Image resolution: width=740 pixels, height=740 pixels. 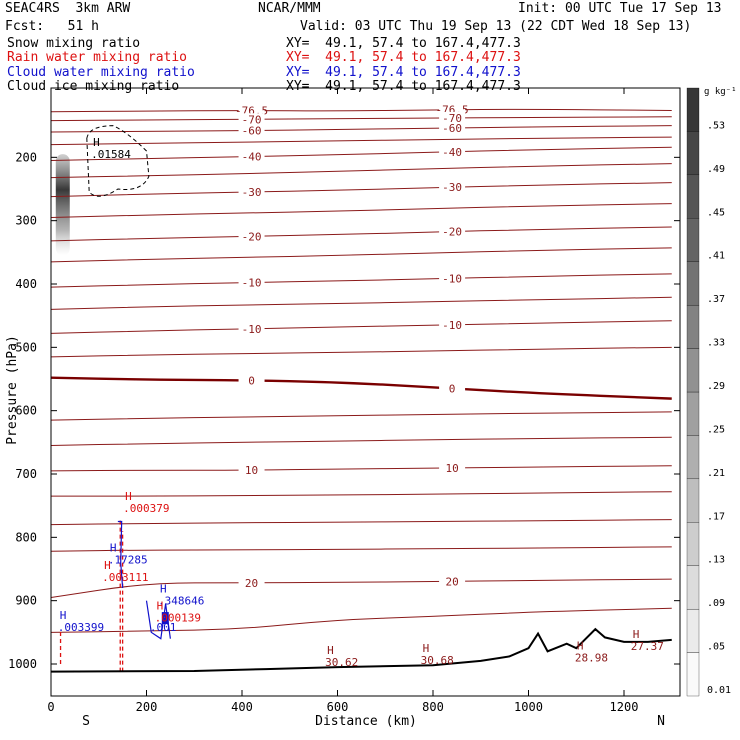 I want to click on y-tick-label: 1000, so click(x=22, y=664).